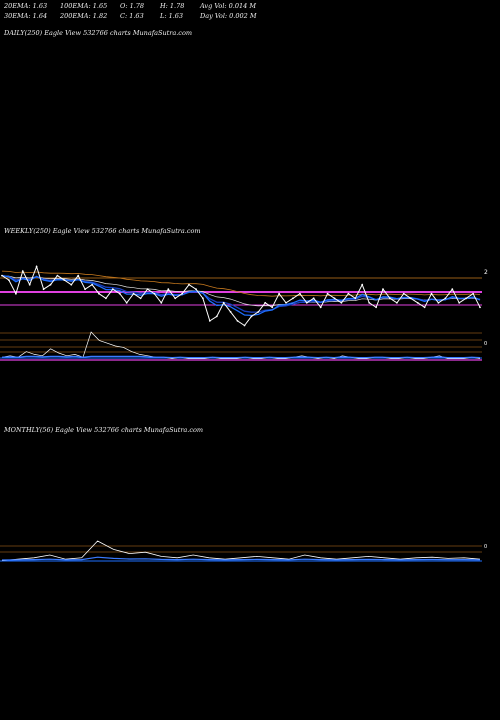 The width and height of the screenshot is (500, 720). I want to click on weekly-volume-series, so click(241, 345).